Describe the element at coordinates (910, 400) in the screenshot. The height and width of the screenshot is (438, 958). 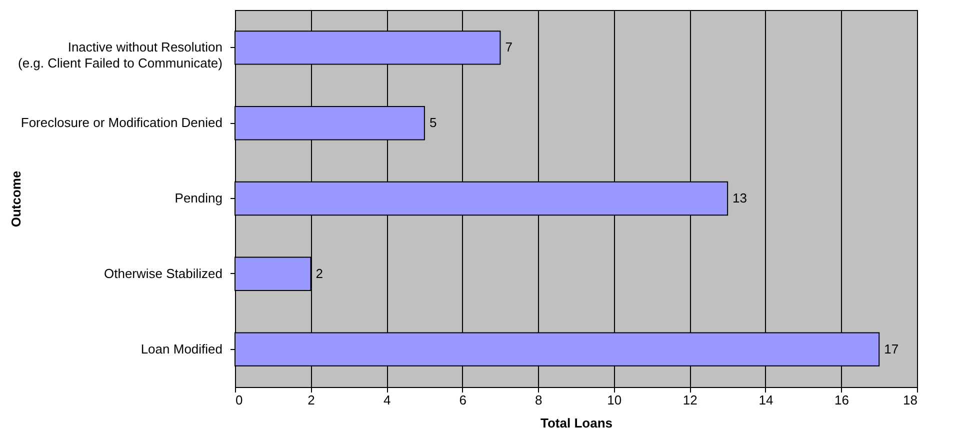
I see `x-tick-label: 18` at that location.